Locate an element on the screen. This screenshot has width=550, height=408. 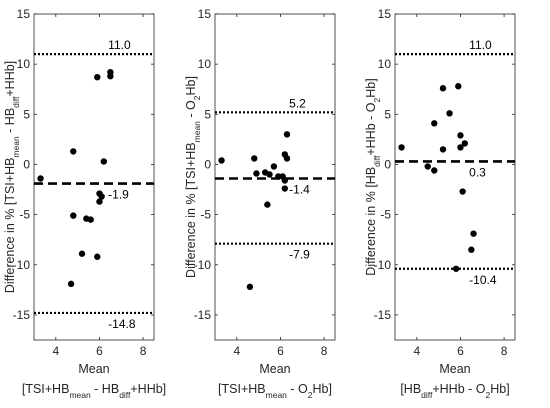
mean-difference-label: -1.4 is located at coordinates (299, 190).